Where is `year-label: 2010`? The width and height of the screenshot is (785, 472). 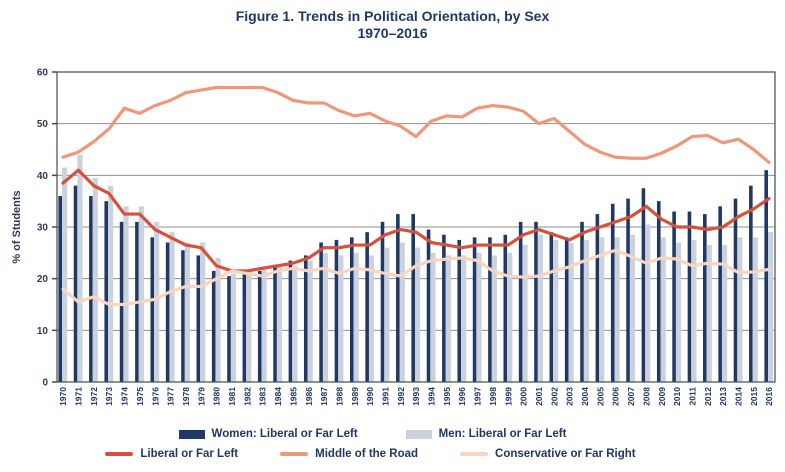
year-label: 2010 is located at coordinates (677, 396).